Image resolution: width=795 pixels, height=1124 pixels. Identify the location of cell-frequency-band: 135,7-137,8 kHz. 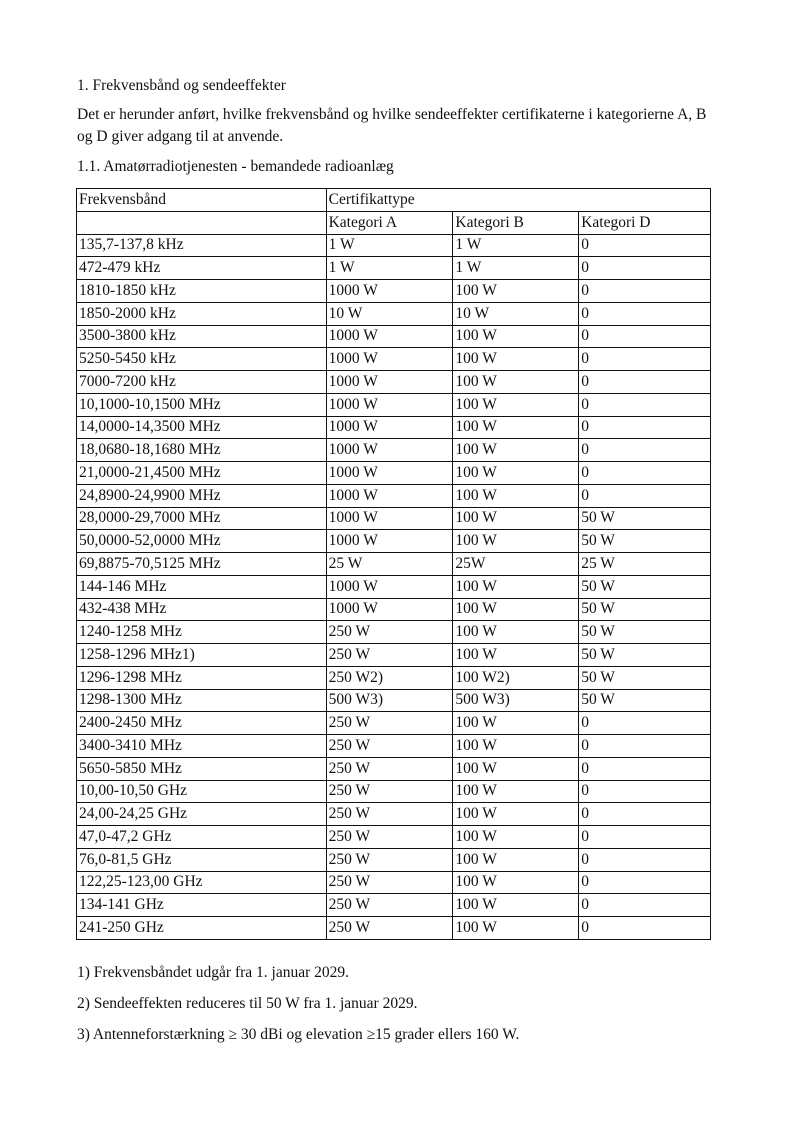
(201, 245).